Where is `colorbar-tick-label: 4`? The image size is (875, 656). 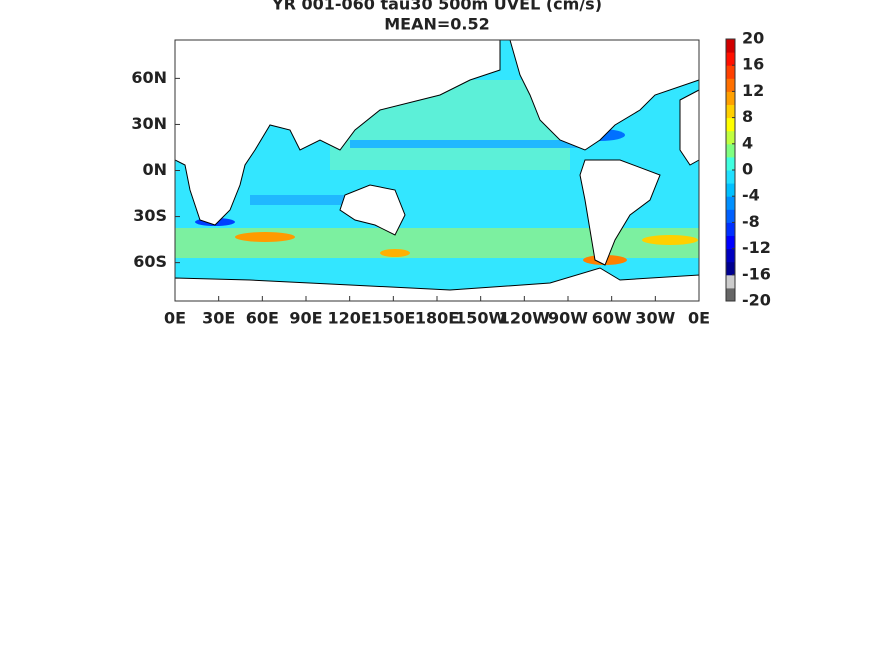
colorbar-tick-label: 4 is located at coordinates (747, 142).